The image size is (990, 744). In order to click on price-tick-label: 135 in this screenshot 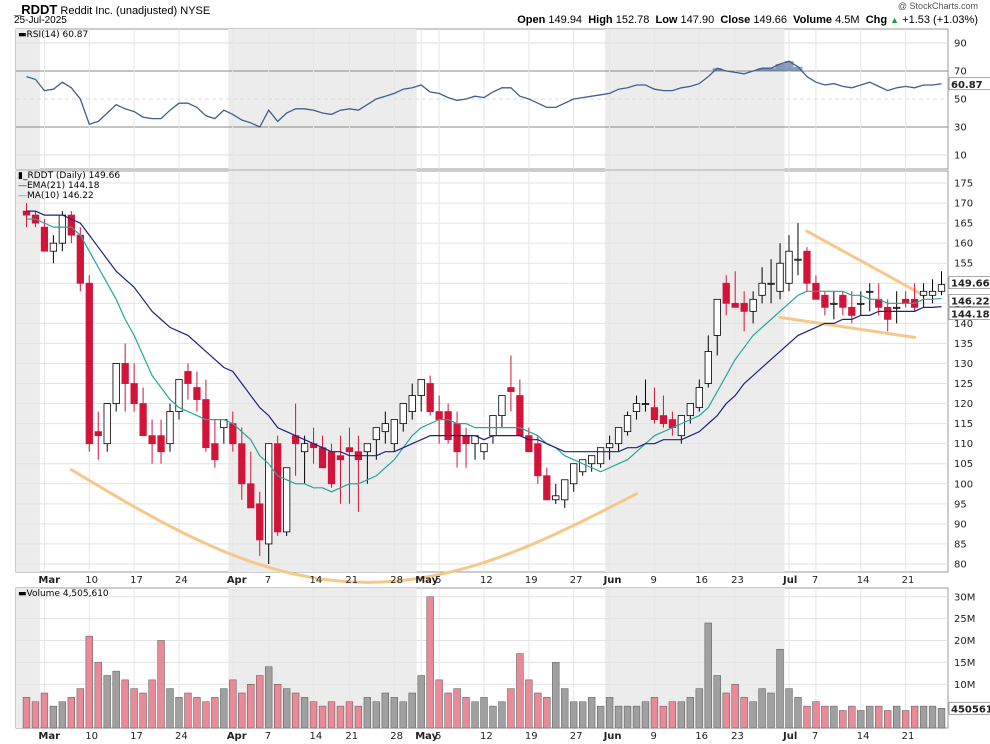, I will do `click(963, 344)`.